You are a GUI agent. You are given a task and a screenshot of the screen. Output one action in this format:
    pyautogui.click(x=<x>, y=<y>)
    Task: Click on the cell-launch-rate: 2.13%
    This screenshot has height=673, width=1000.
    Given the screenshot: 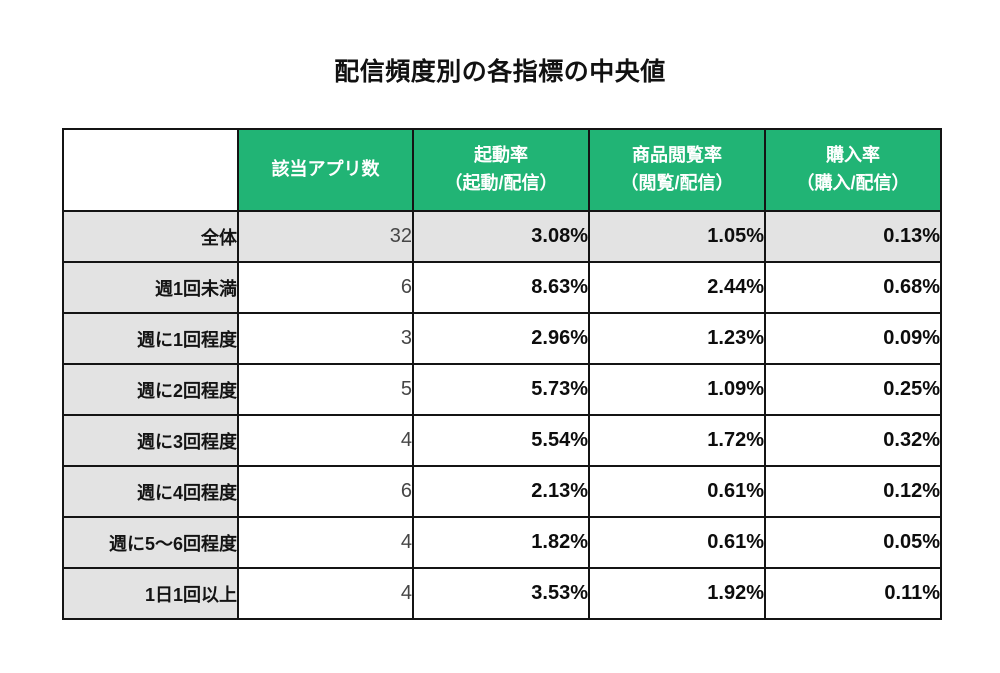 What is the action you would take?
    pyautogui.click(x=501, y=491)
    